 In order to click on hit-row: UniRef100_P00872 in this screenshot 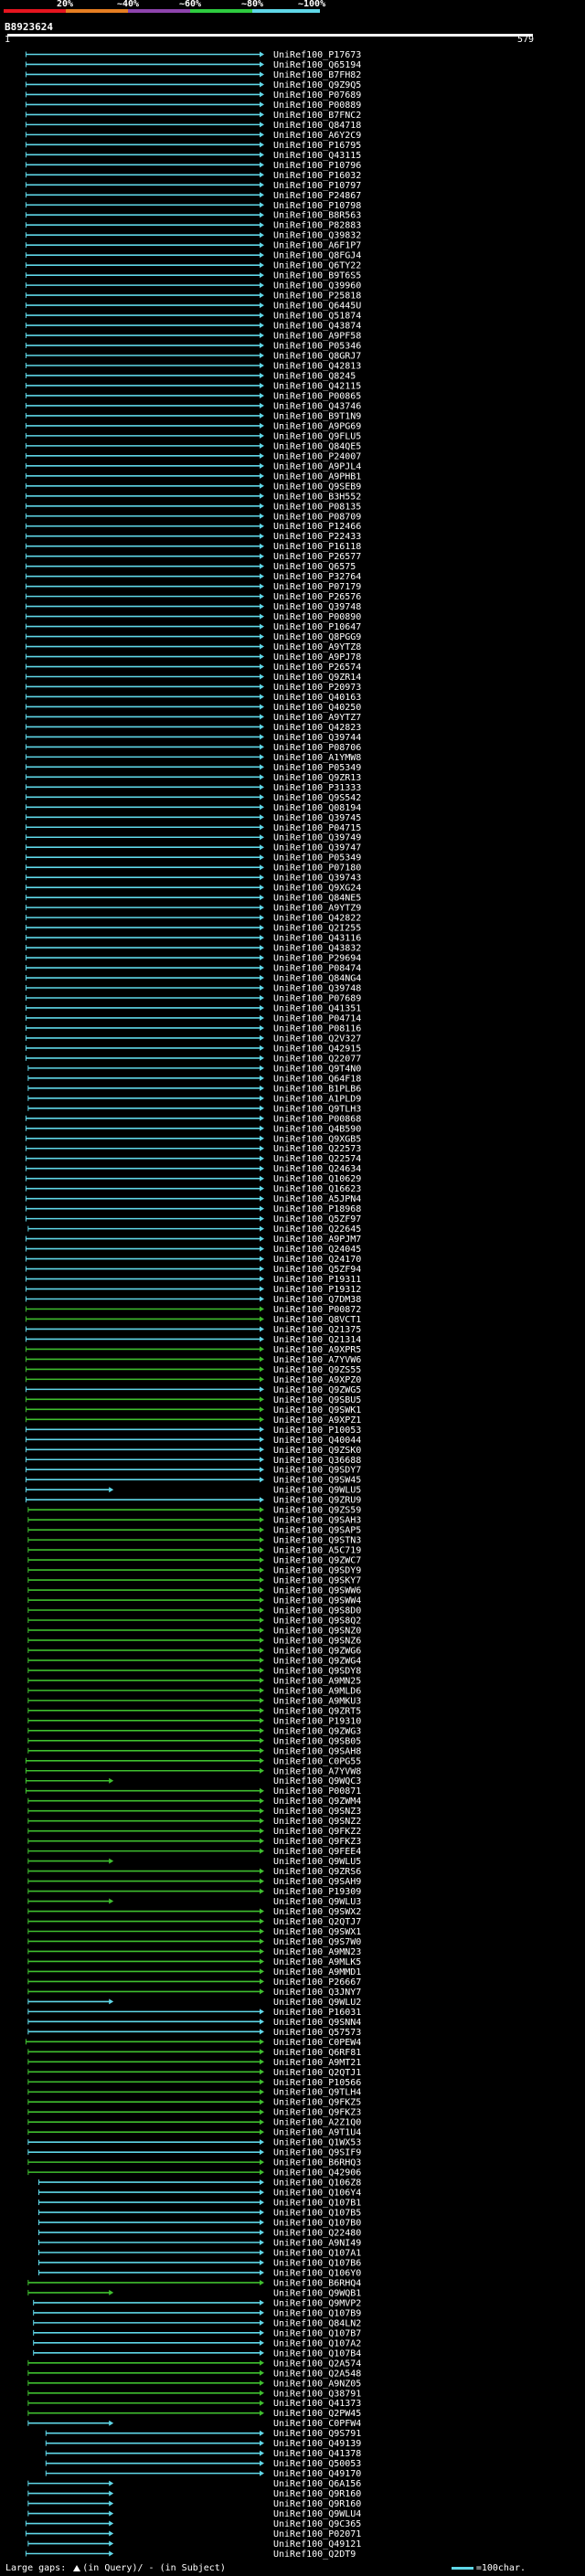, I will do `click(193, 1310)`.